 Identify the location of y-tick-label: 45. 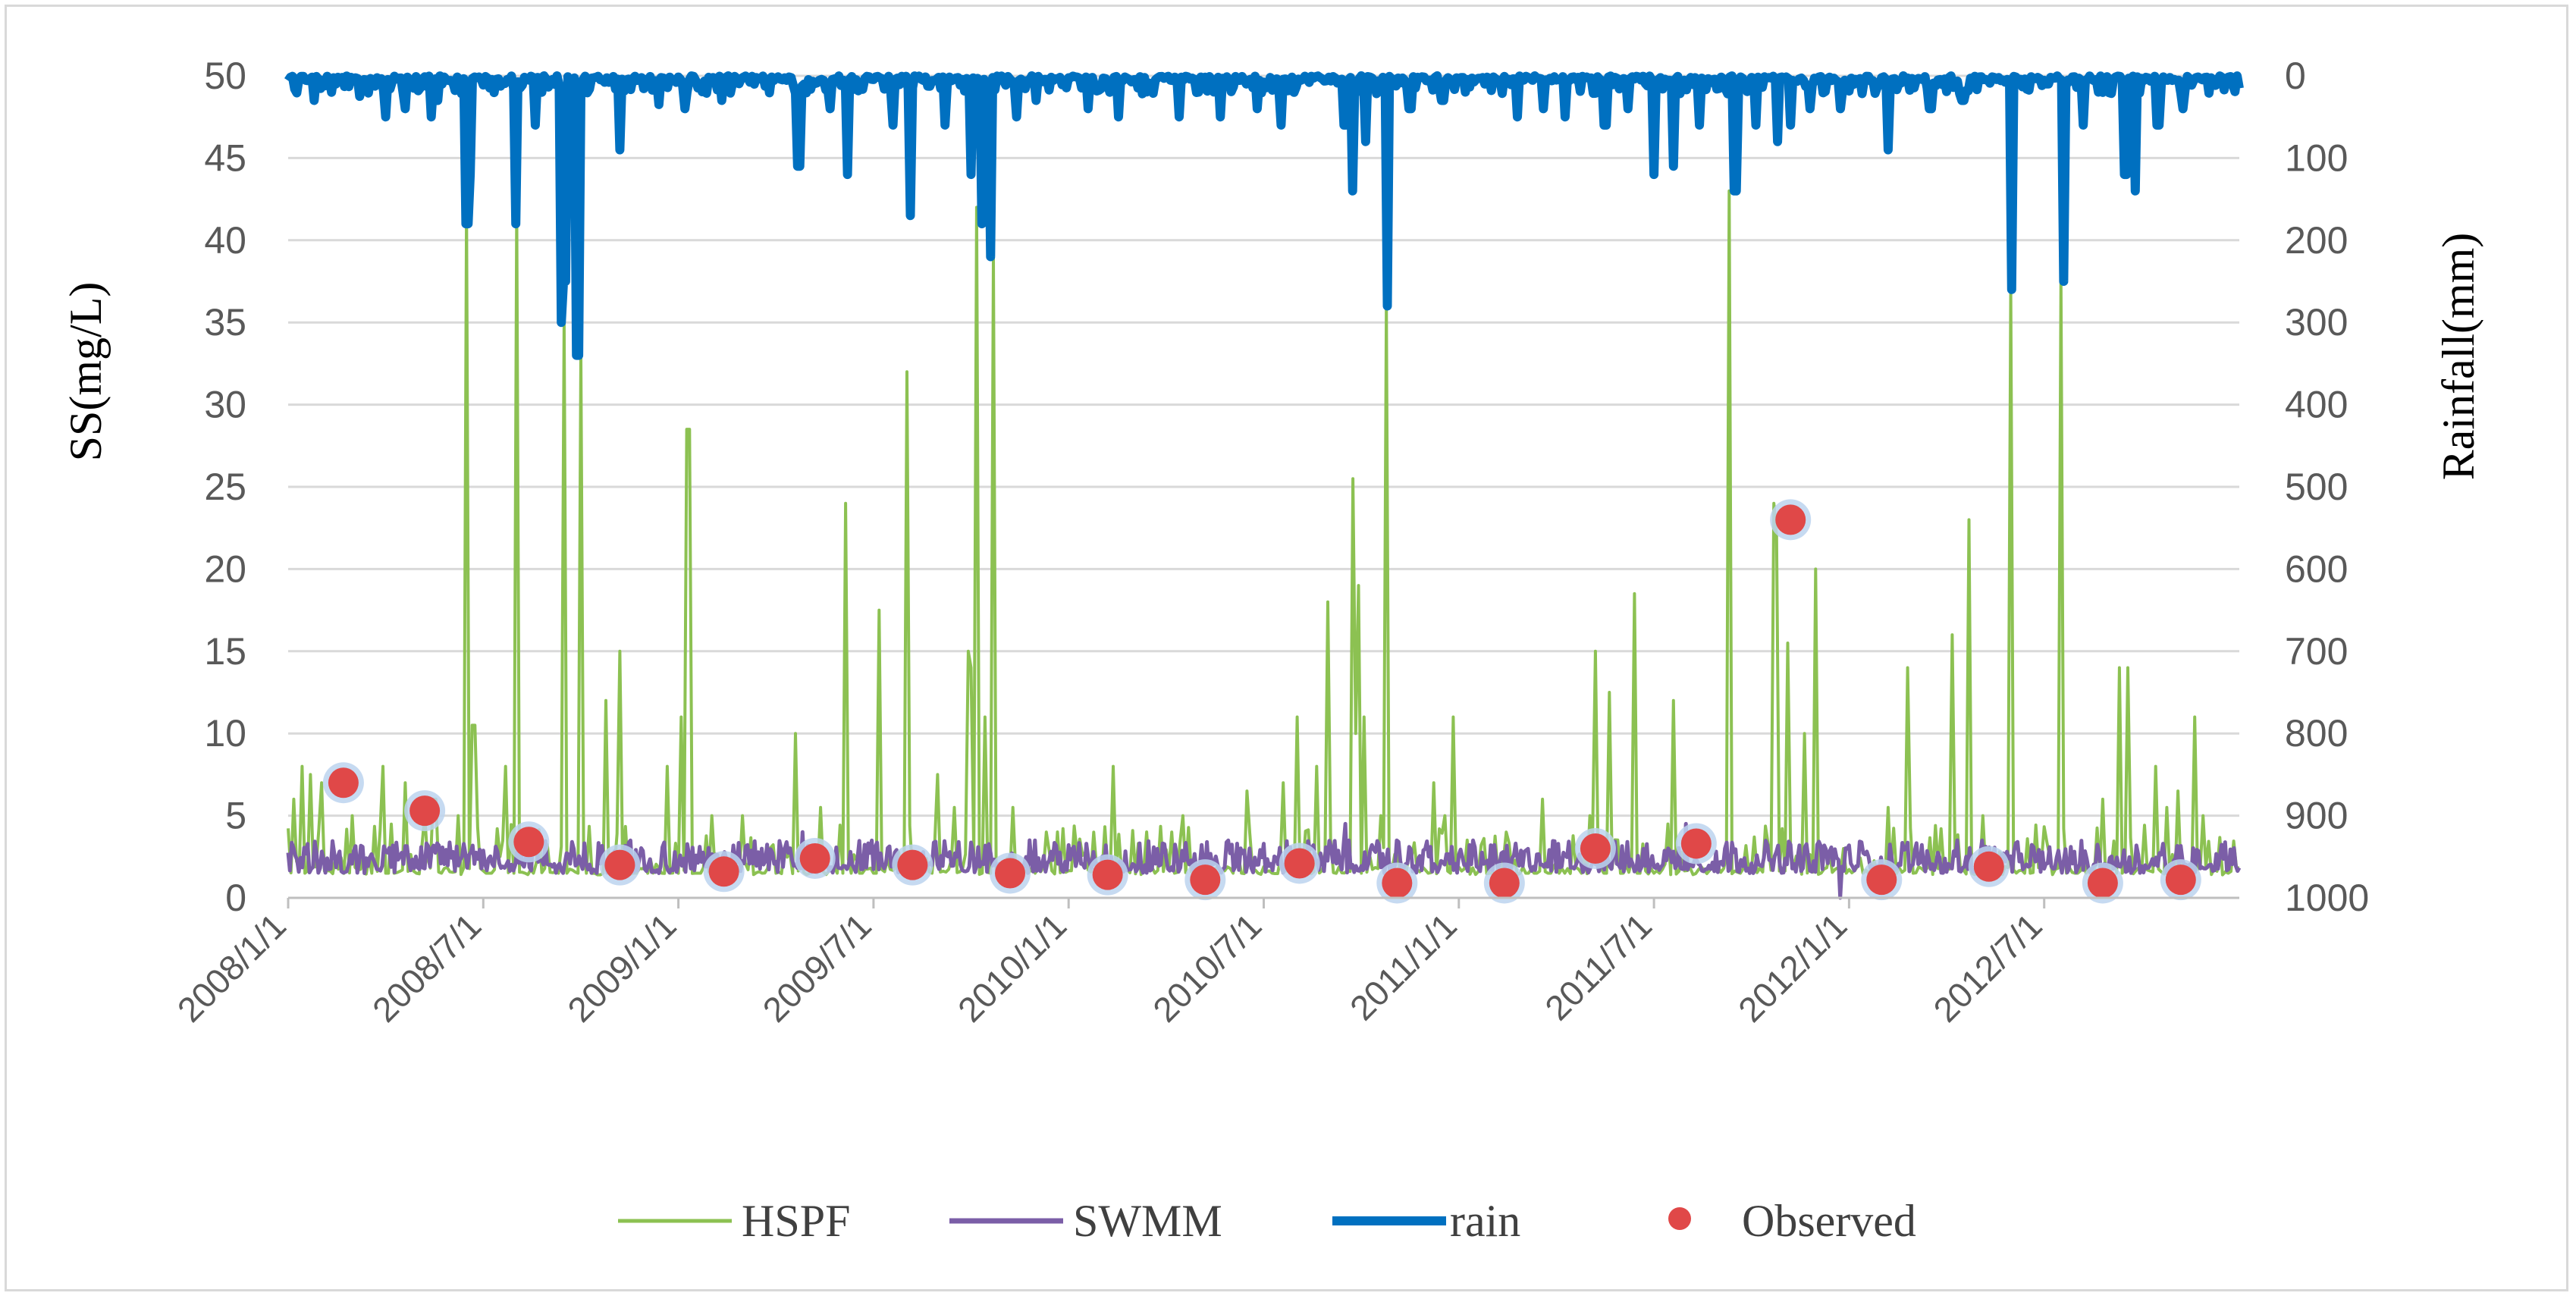
(225, 157).